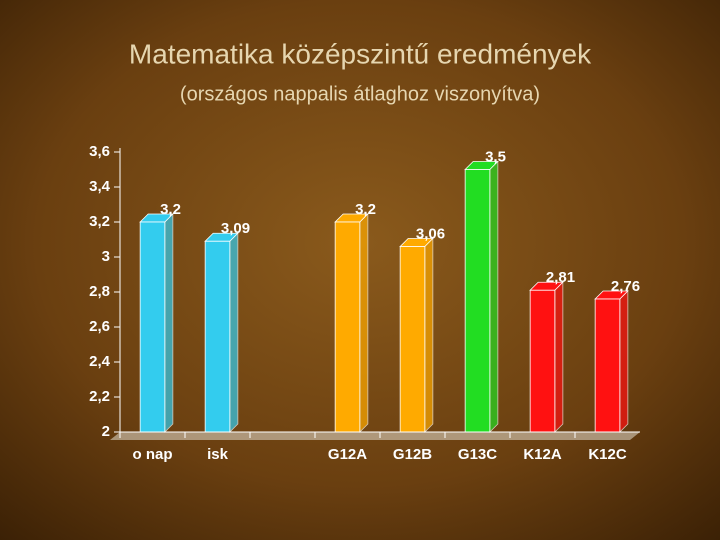 The height and width of the screenshot is (540, 720). Describe the element at coordinates (218, 454) in the screenshot. I see `x-tick-label: isk` at that location.